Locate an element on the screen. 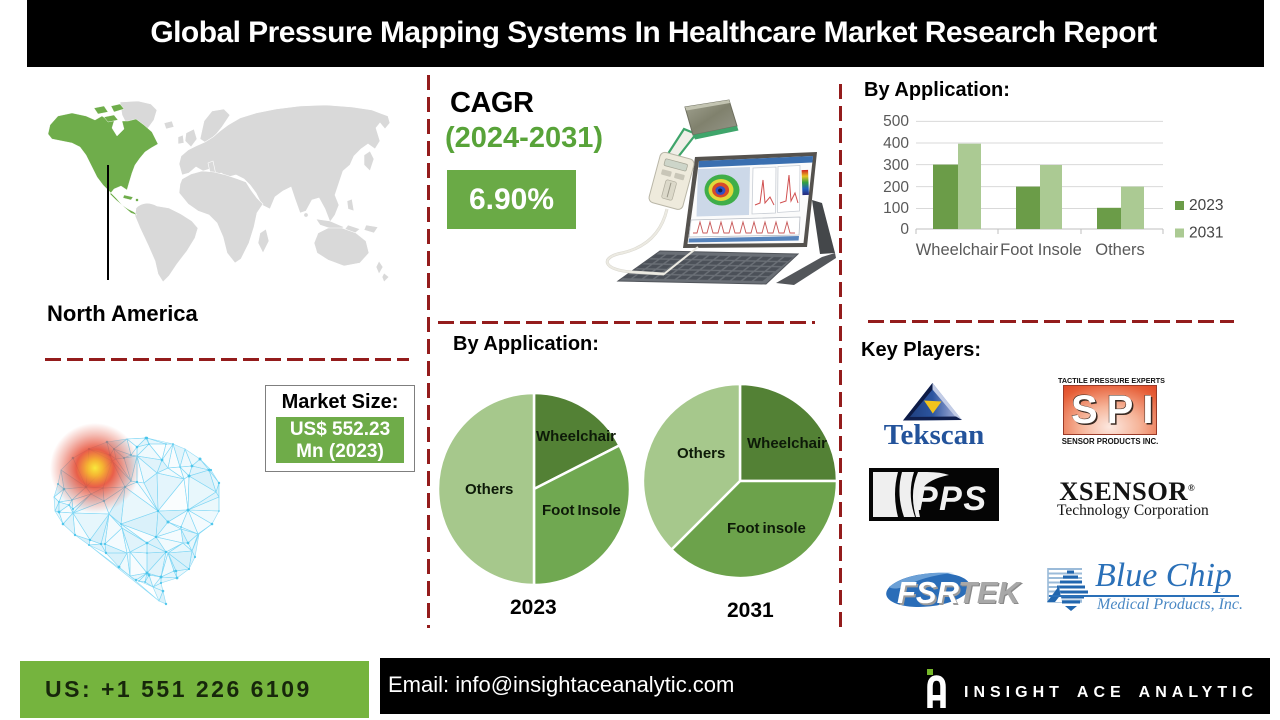 The height and width of the screenshot is (720, 1280). svg-text: Wheelchair is located at coordinates (957, 250).